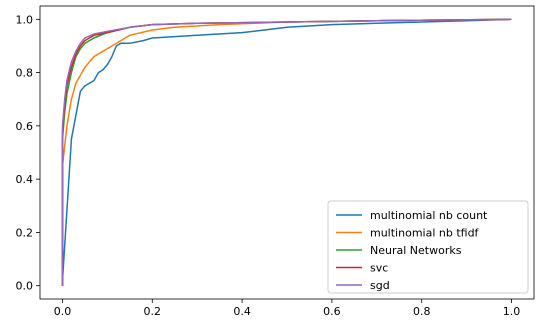 The image size is (536, 324). What do you see at coordinates (25, 232) in the screenshot?
I see `y-tick-label: 0.2` at bounding box center [25, 232].